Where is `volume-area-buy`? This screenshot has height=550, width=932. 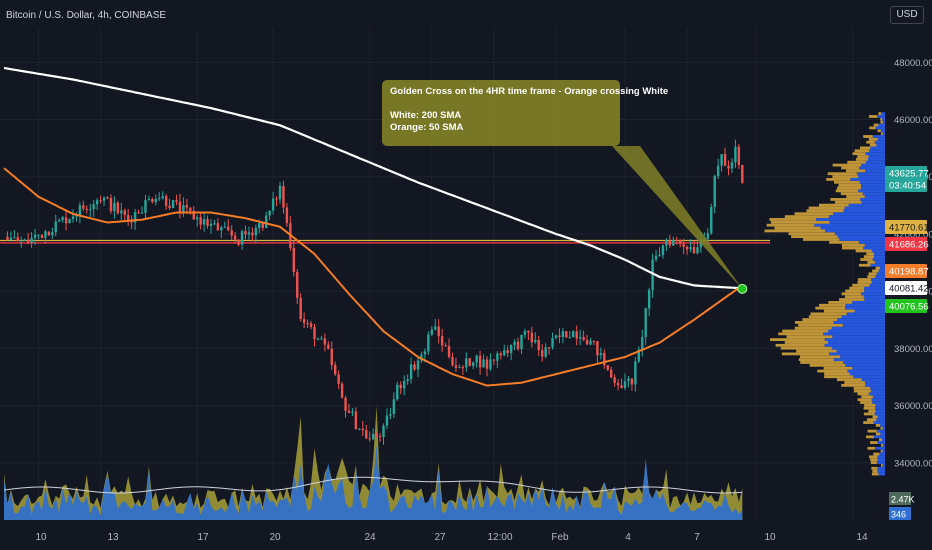 volume-area-buy is located at coordinates (373, 482).